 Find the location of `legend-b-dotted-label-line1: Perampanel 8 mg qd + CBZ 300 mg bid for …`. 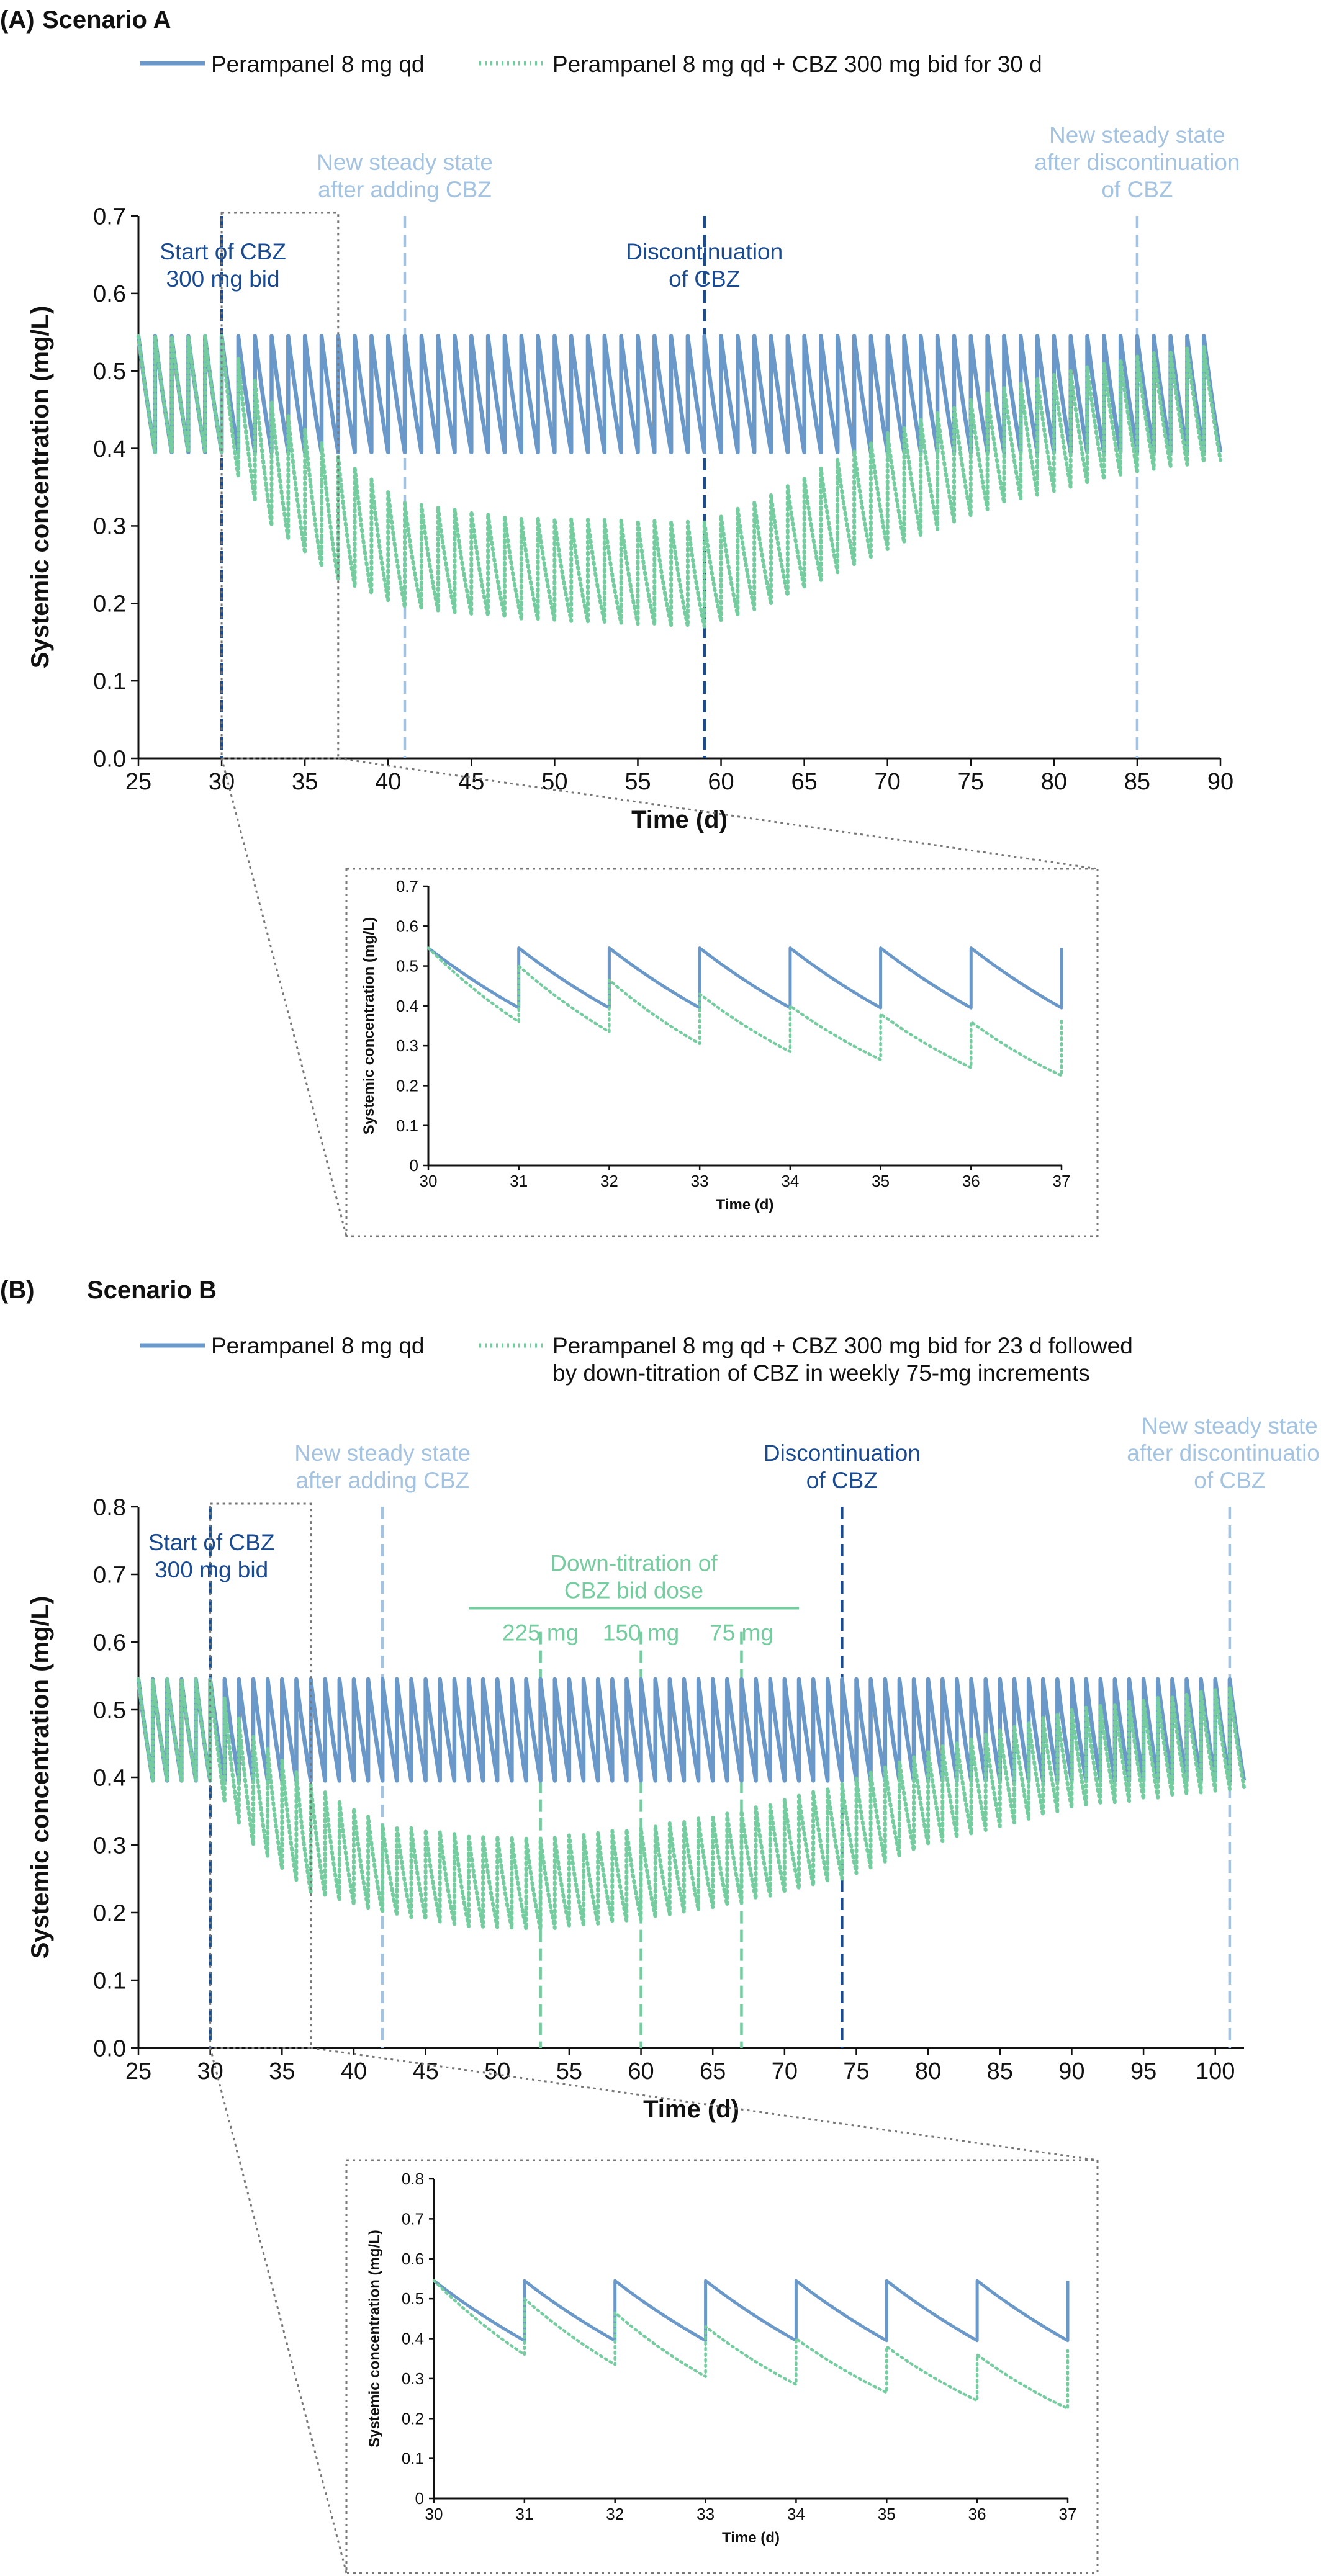

legend-b-dotted-label-line1: Perampanel 8 mg qd + CBZ 300 mg bid for … is located at coordinates (842, 1345).